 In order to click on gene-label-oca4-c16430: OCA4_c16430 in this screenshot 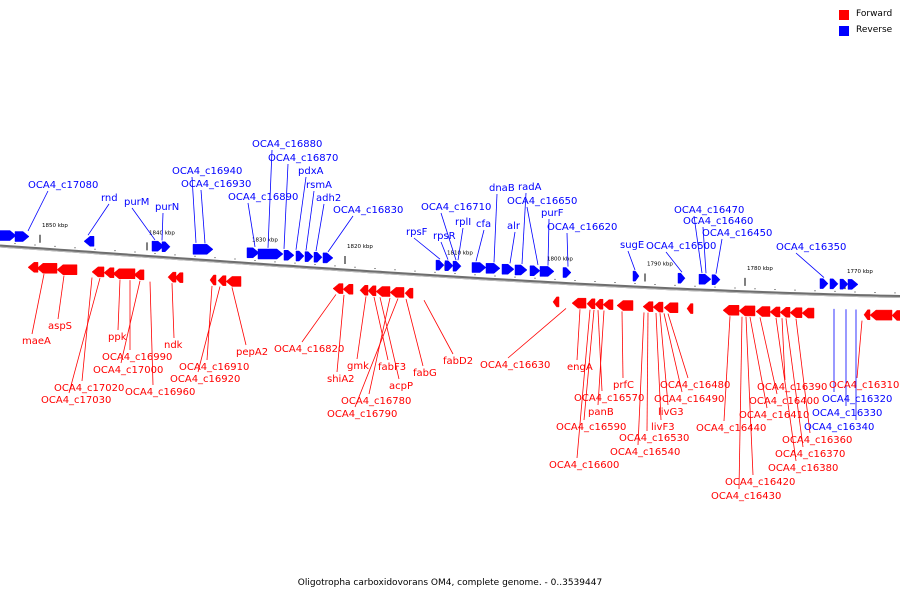, I will do `click(746, 496)`.